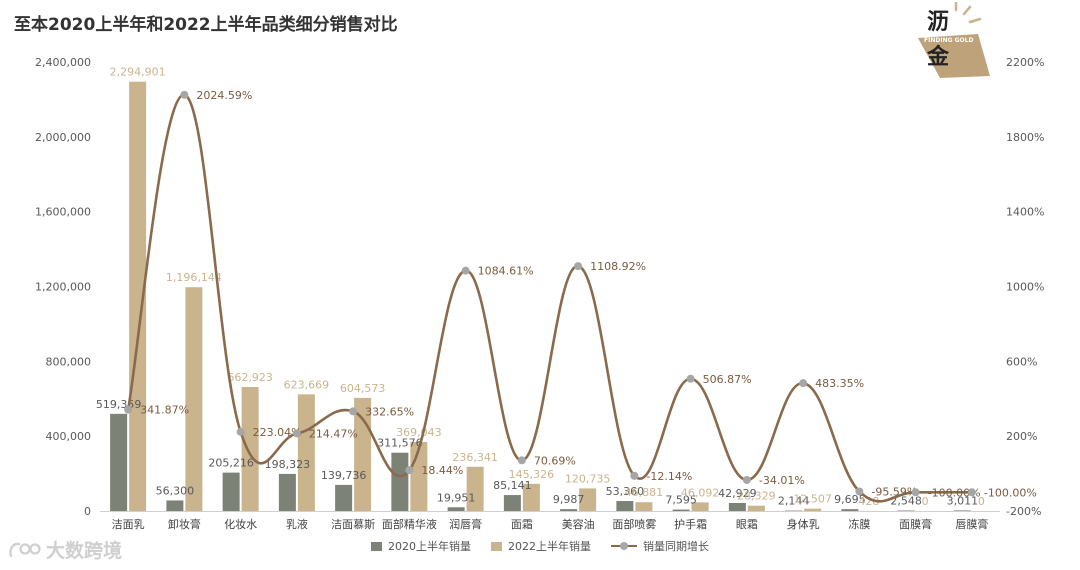  Describe the element at coordinates (1025, 287) in the screenshot. I see `right-axis-tick-label: 1000%` at that location.